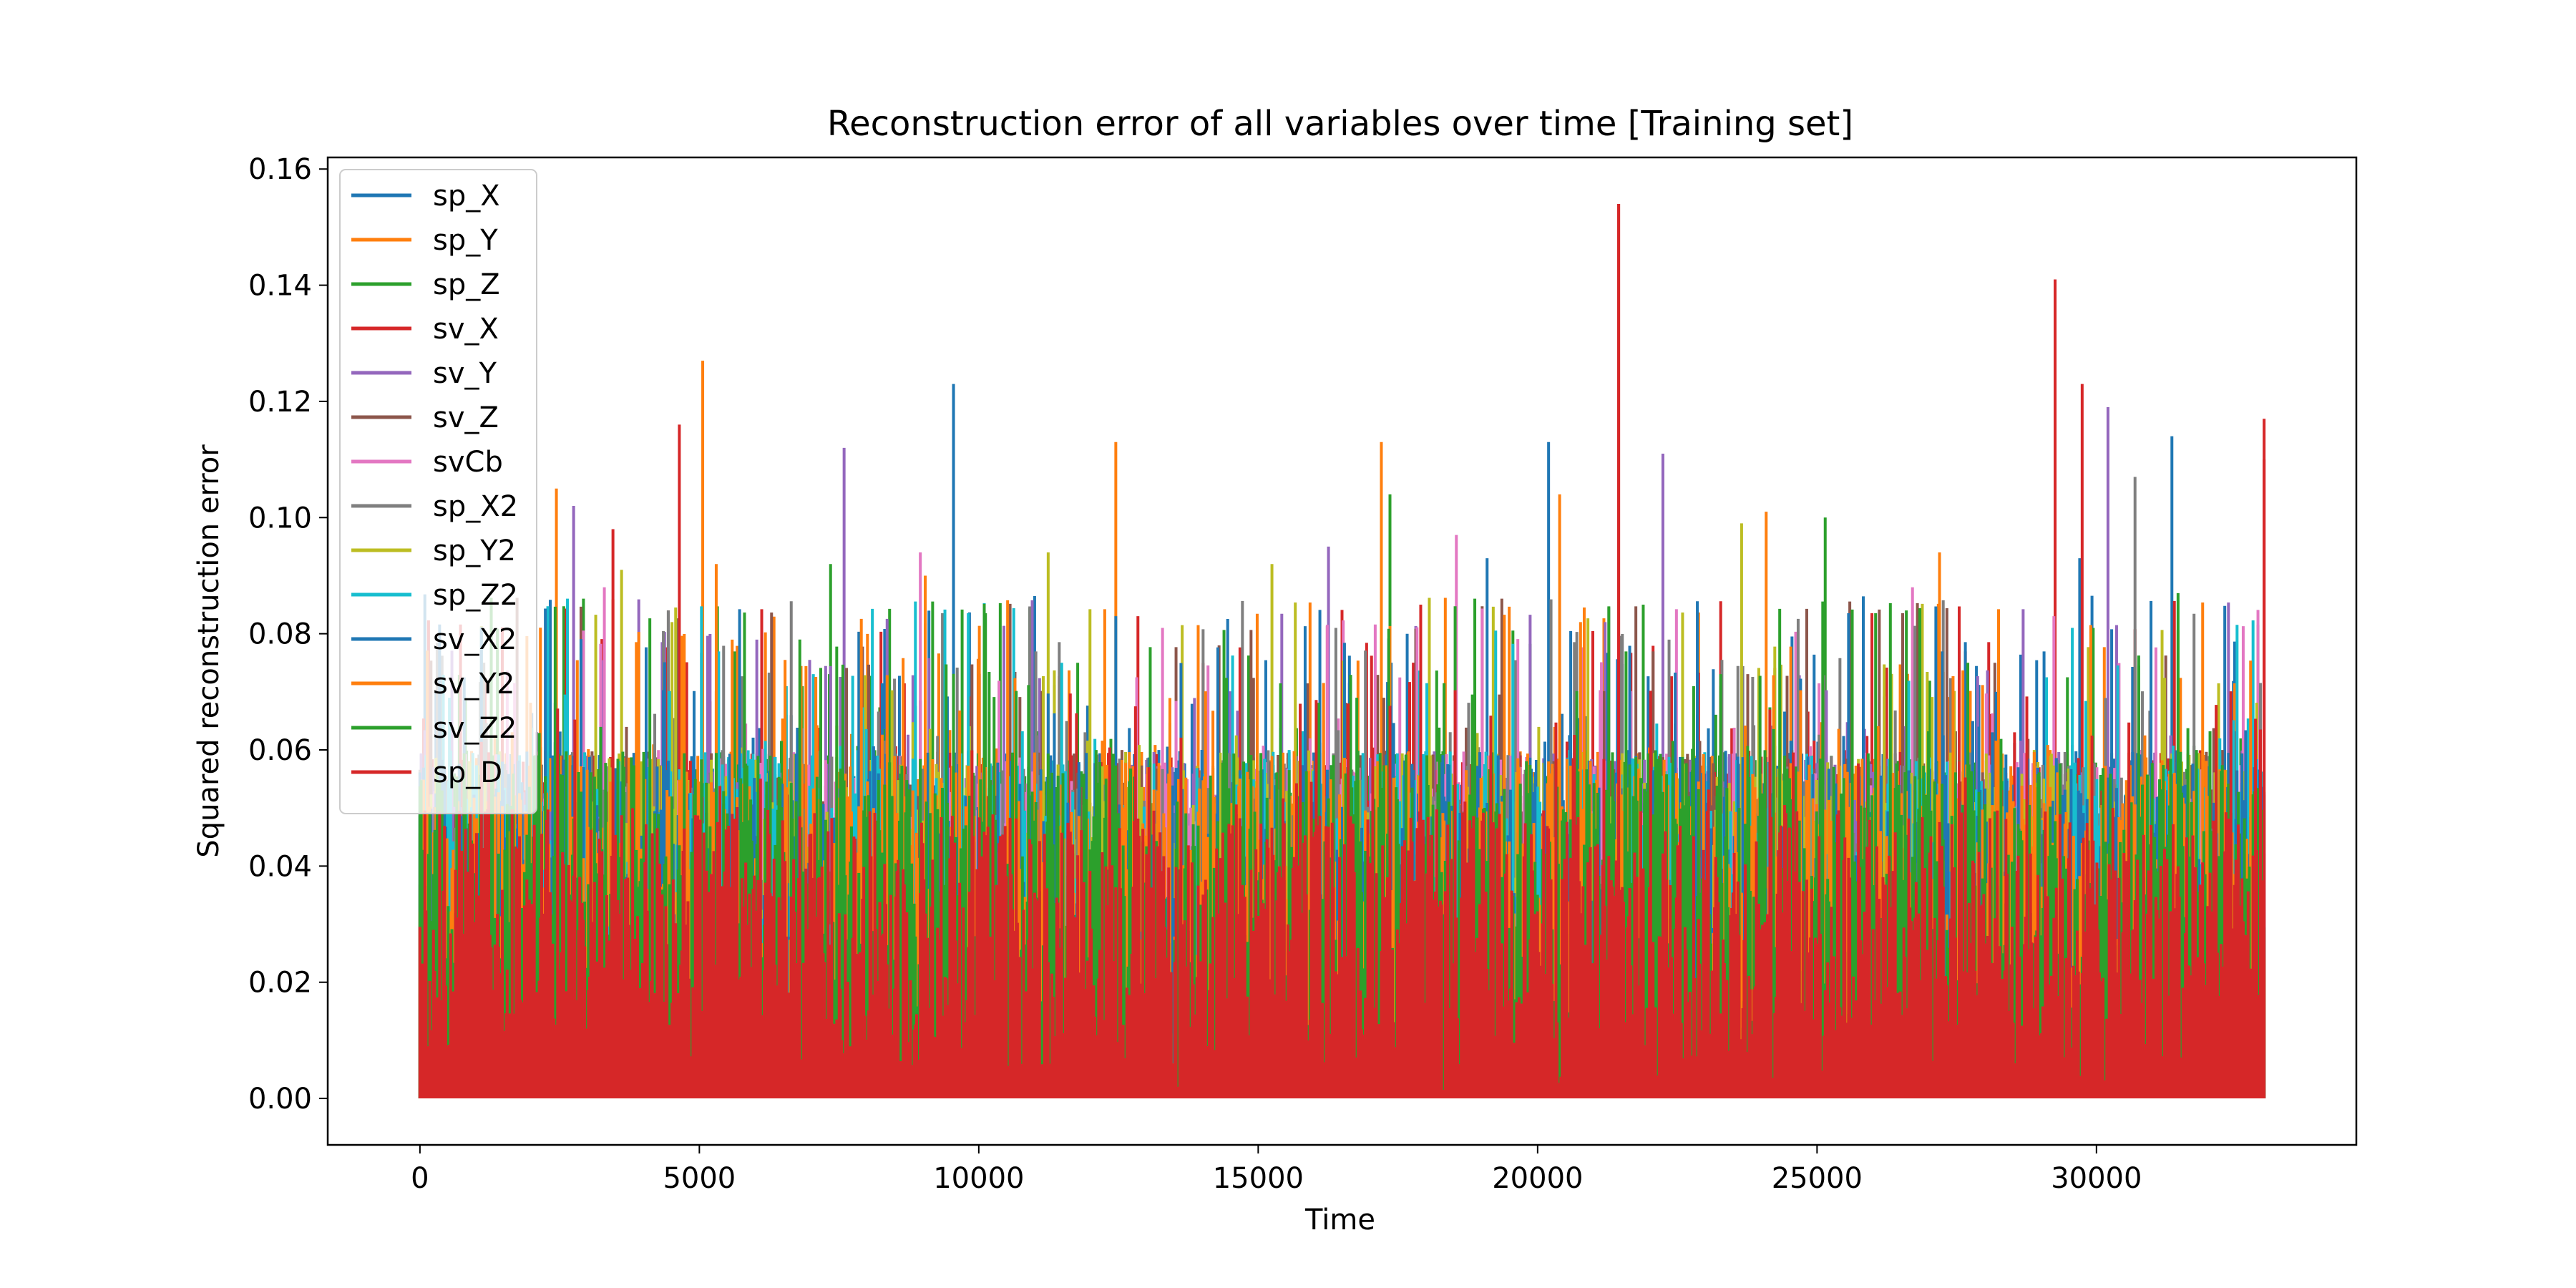 The image size is (2576, 1288). I want to click on y-axis-label: Squared reconstruction error, so click(208, 651).